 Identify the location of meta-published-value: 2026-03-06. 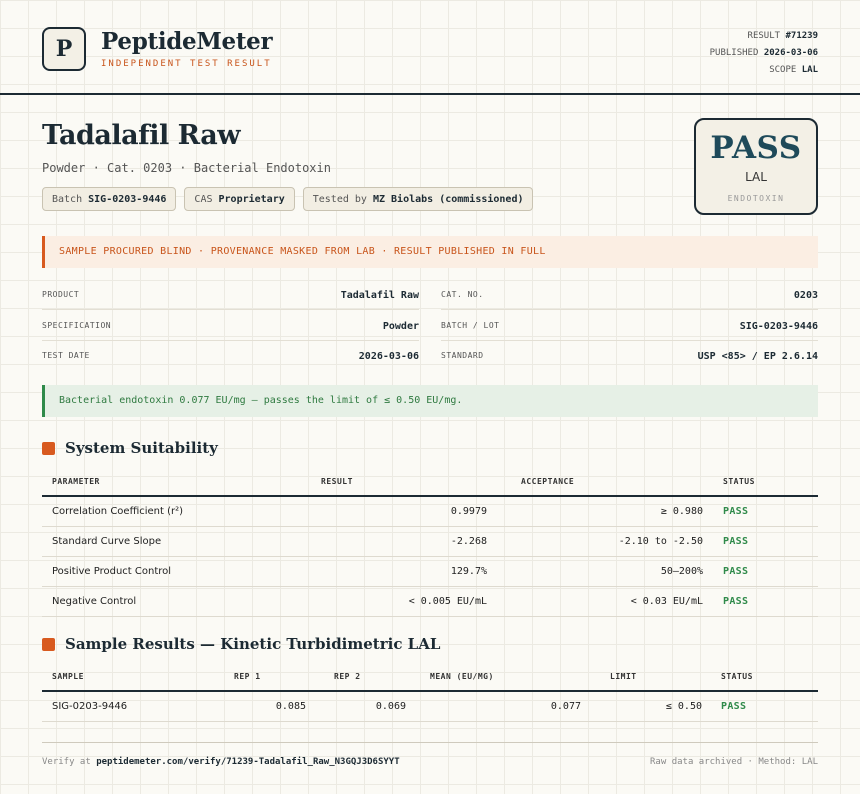
(790, 53).